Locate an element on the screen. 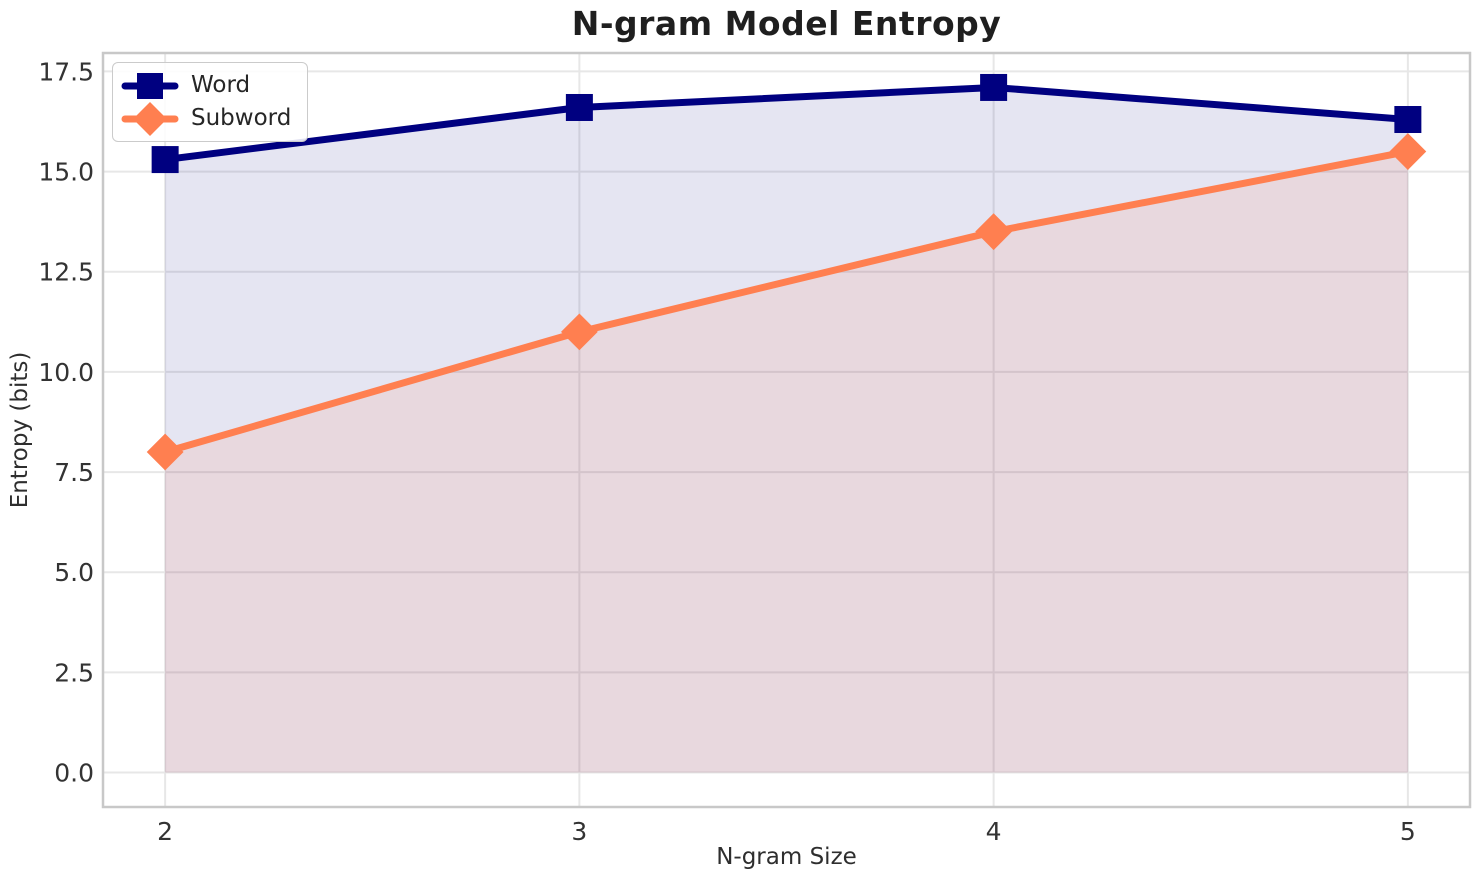  word-marker-x4 is located at coordinates (994, 87).